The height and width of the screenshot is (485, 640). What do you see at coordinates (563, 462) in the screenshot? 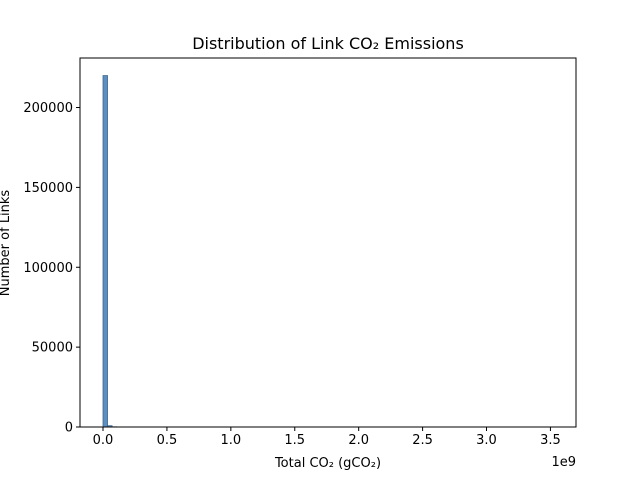
I see `x-axis-offset: 1e9` at bounding box center [563, 462].